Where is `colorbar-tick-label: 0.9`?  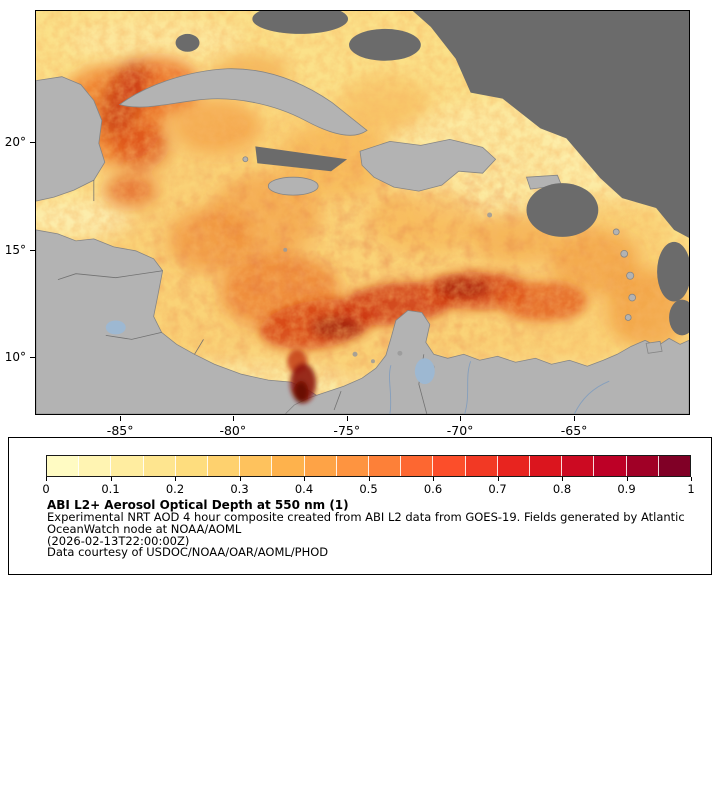
colorbar-tick-label: 0.9 is located at coordinates (626, 489).